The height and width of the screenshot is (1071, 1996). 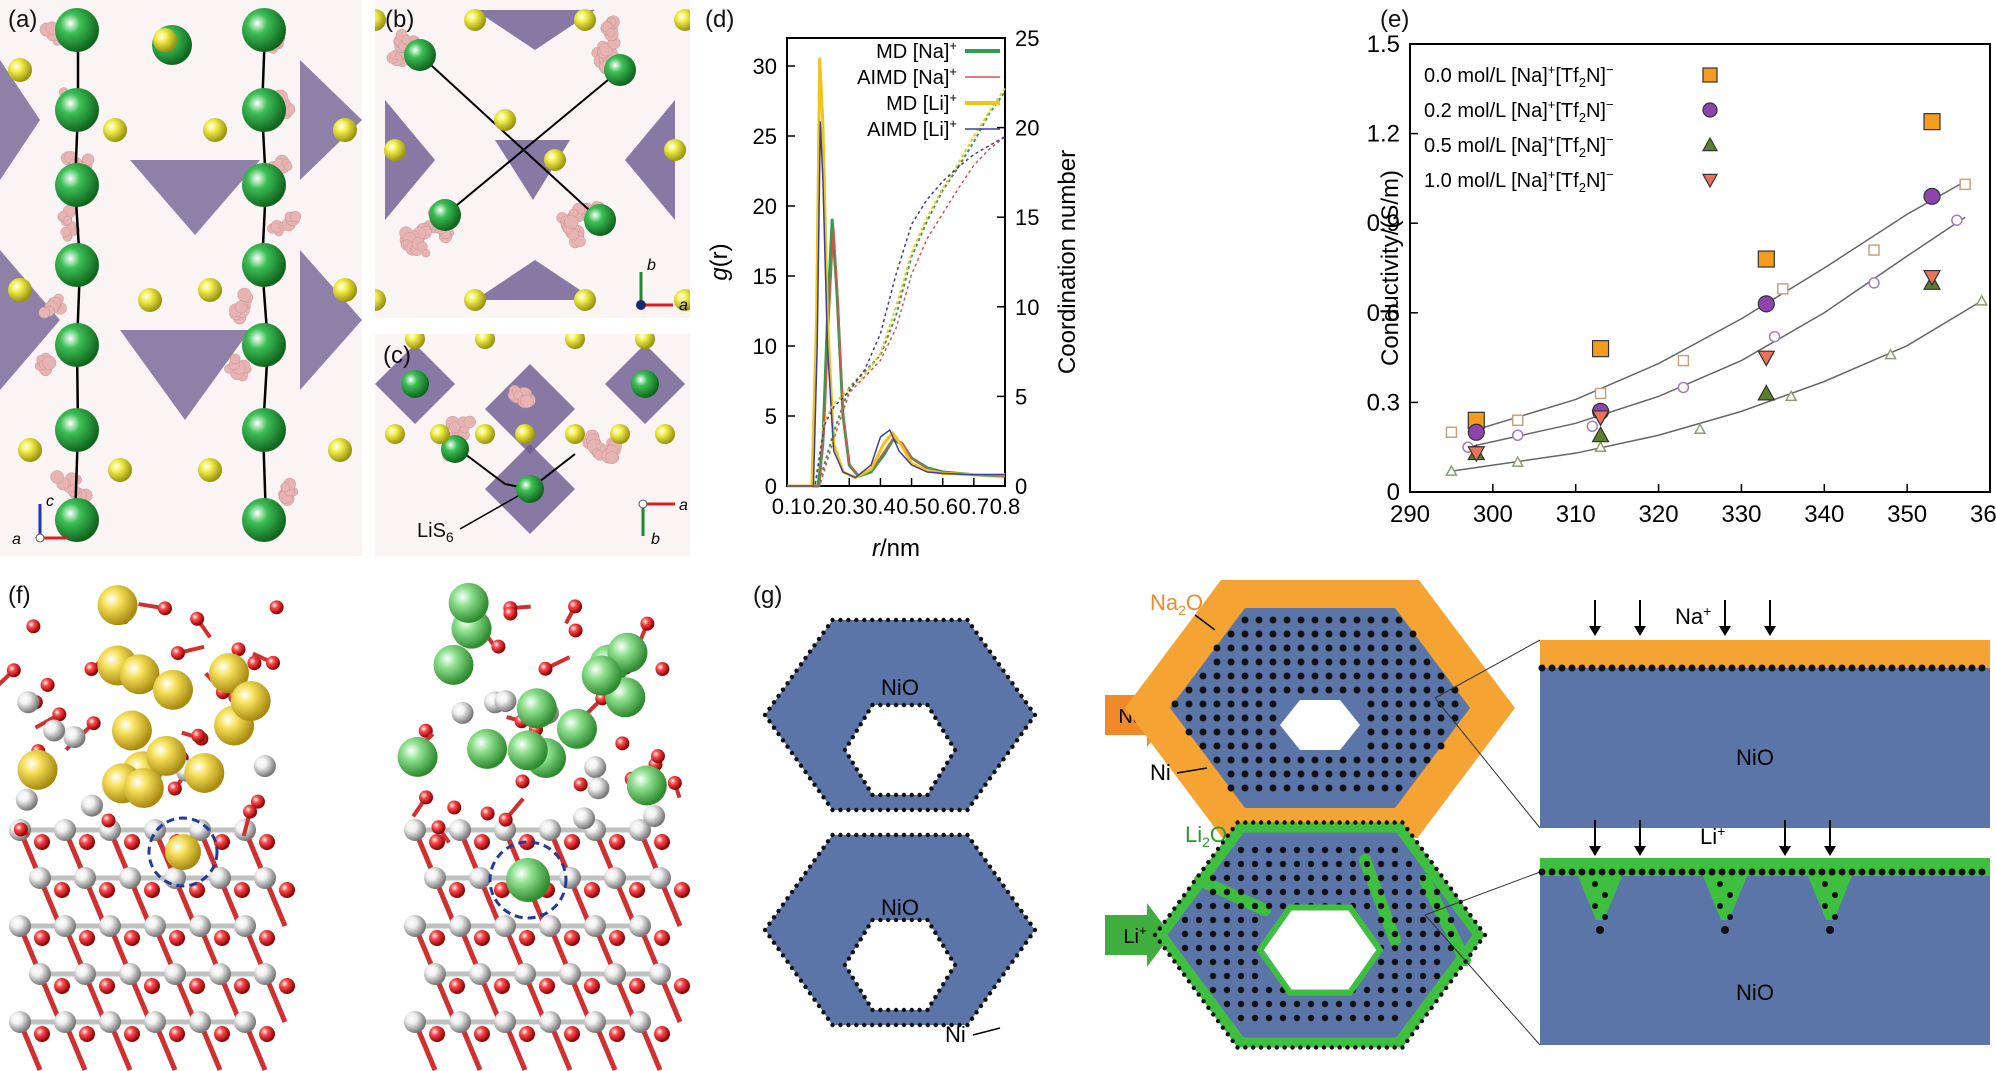 I want to click on crystal-structure-a, so click(x=181, y=278).